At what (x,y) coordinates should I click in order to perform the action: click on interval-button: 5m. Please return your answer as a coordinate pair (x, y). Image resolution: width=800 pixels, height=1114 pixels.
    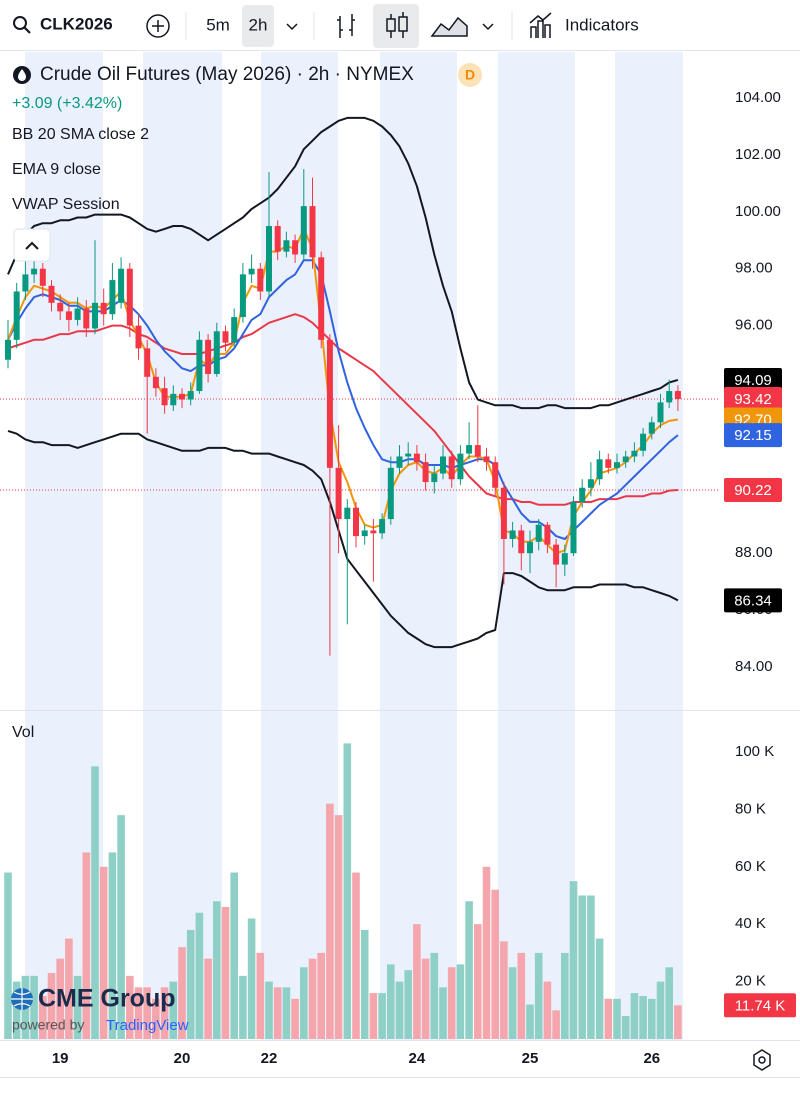
    Looking at the image, I should click on (218, 24).